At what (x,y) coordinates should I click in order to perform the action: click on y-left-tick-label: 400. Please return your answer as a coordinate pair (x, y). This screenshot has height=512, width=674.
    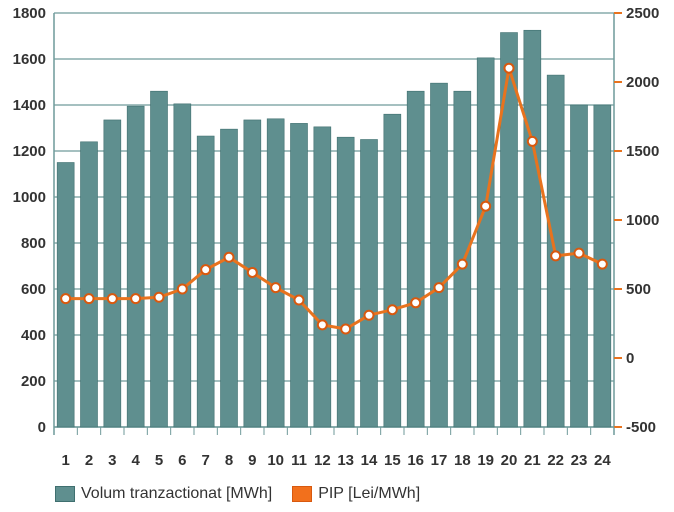
    Looking at the image, I should click on (33, 335).